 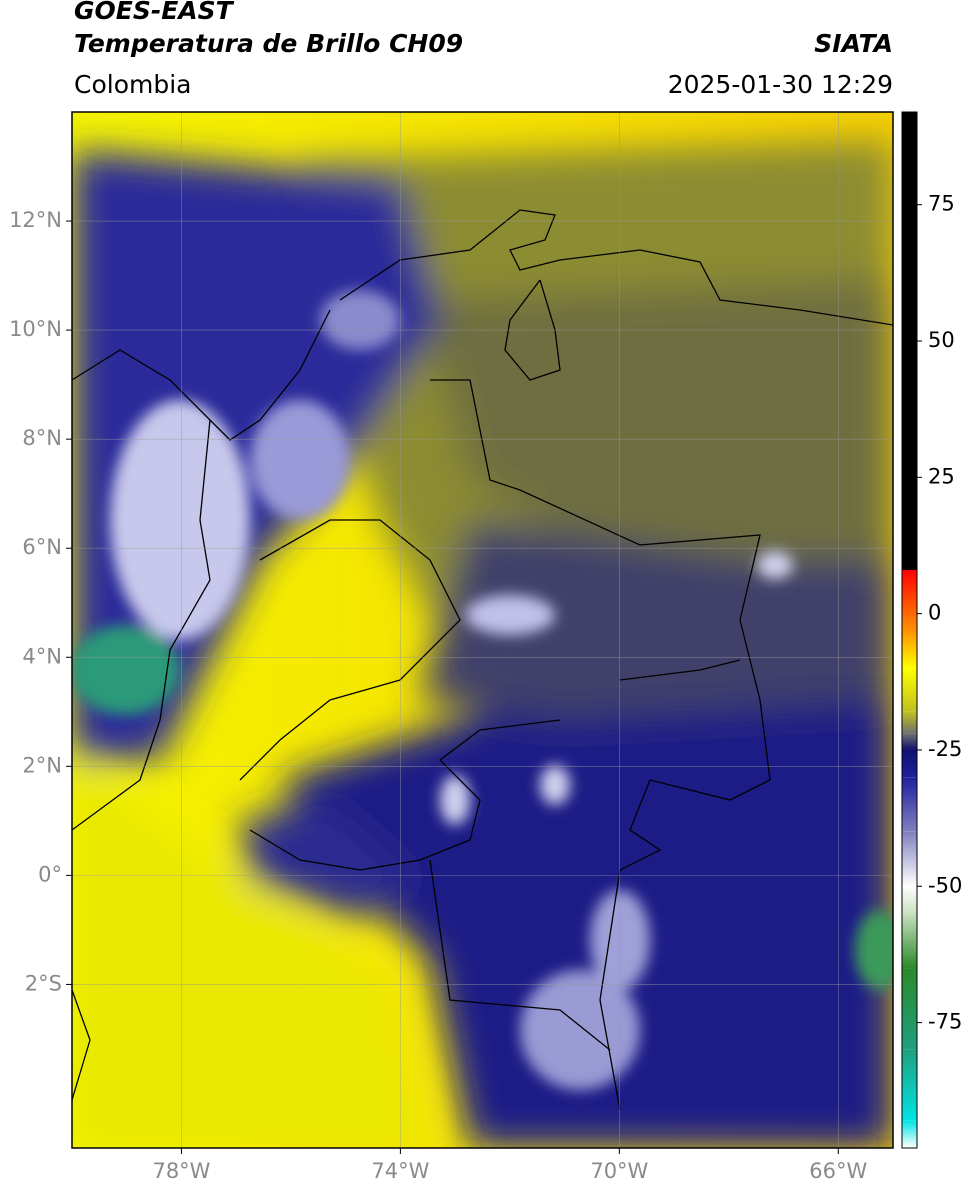 I want to click on colorbar-tick-label: 50, so click(x=941, y=340).